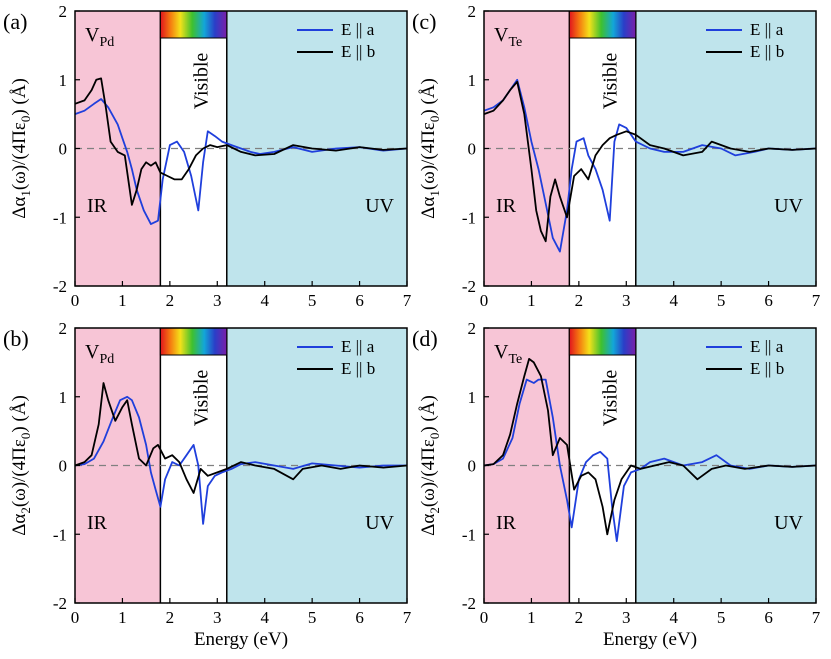 The width and height of the screenshot is (831, 659). What do you see at coordinates (650, 639) in the screenshot?
I see `x-axis-title: Energy (eV)` at bounding box center [650, 639].